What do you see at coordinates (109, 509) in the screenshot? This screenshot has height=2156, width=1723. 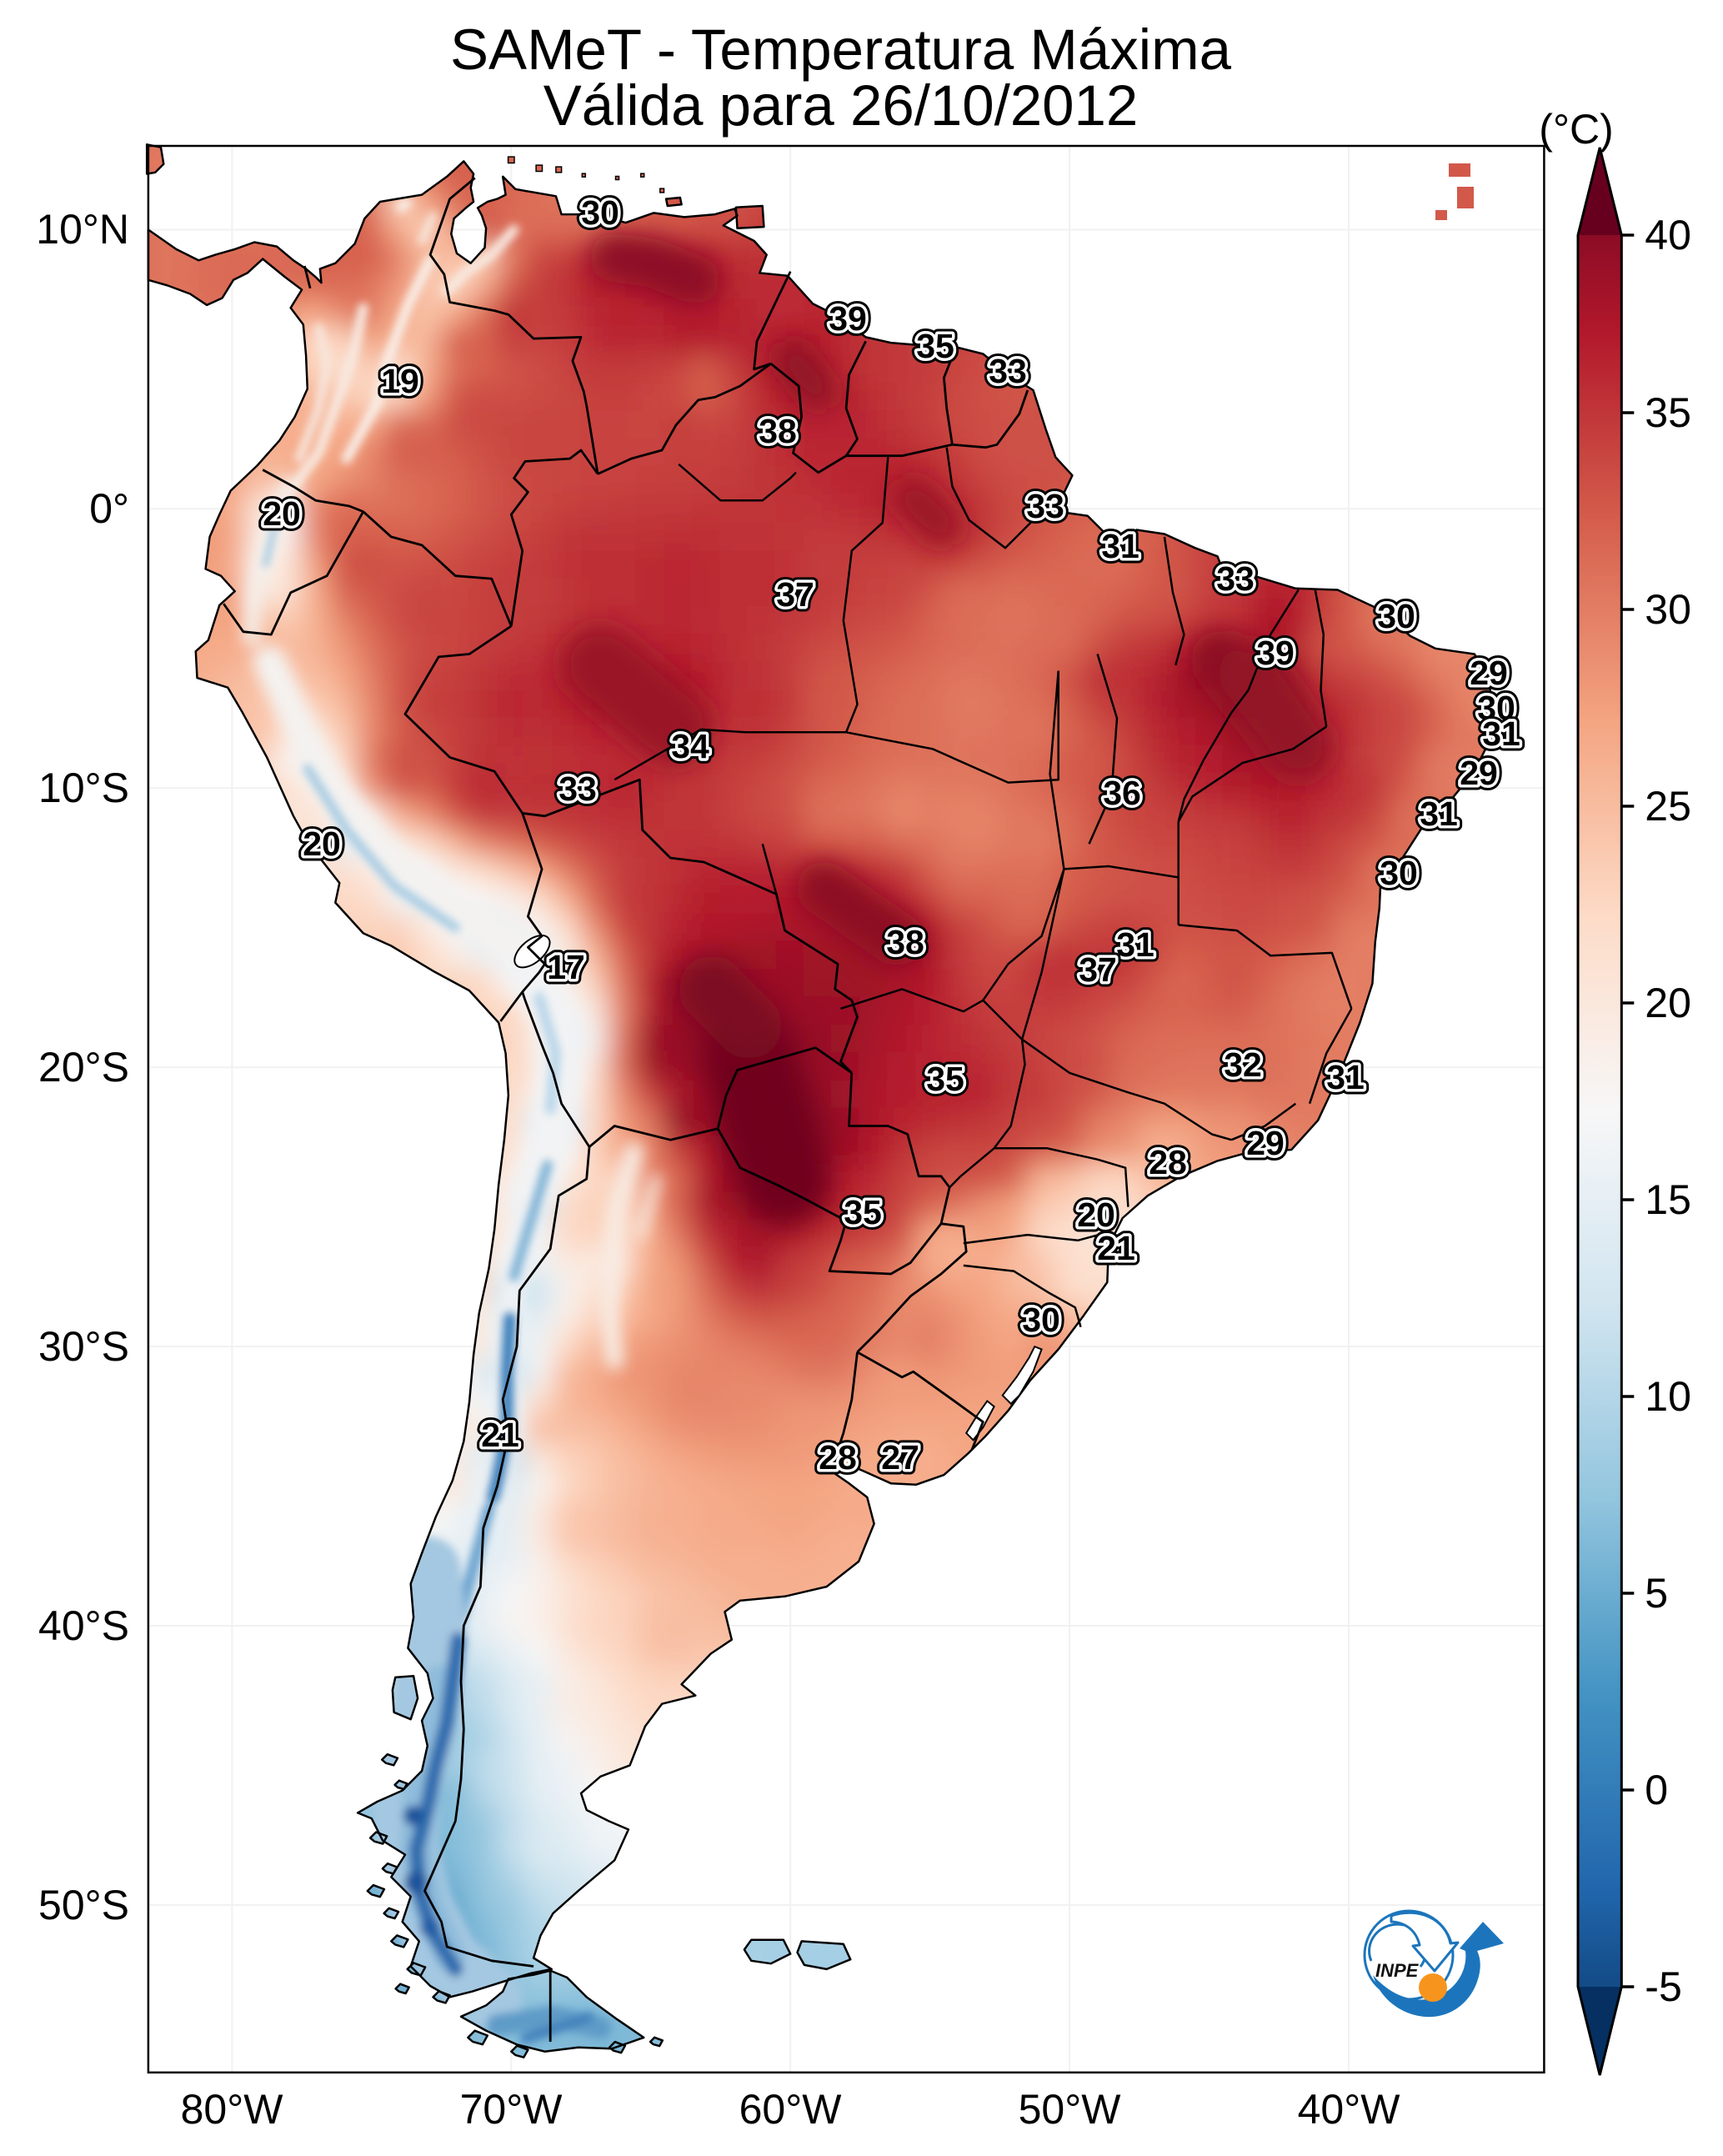 I see `svg-text: 0°` at bounding box center [109, 509].